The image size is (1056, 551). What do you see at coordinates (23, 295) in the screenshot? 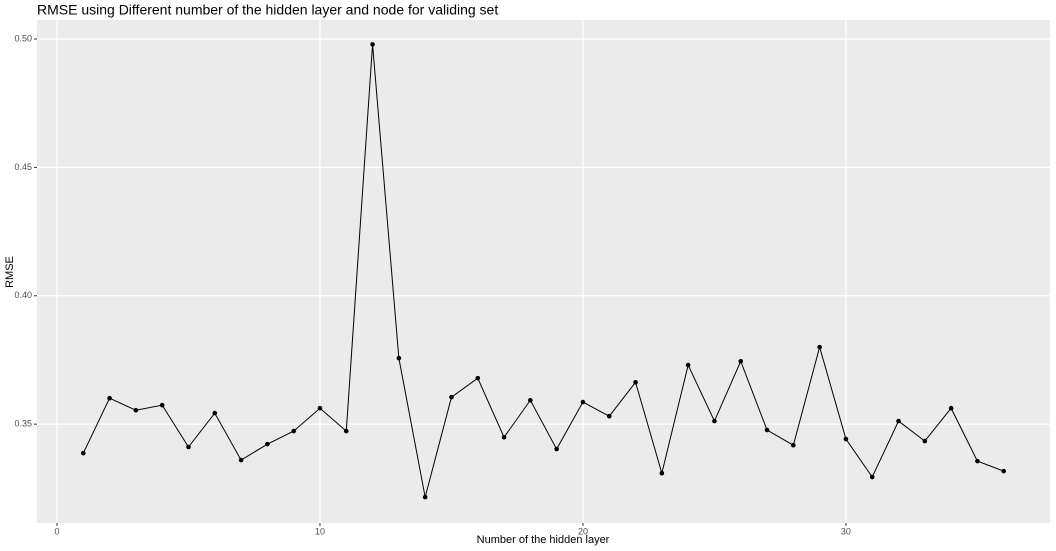
I see `y-tick-label: 0.40` at bounding box center [23, 295].